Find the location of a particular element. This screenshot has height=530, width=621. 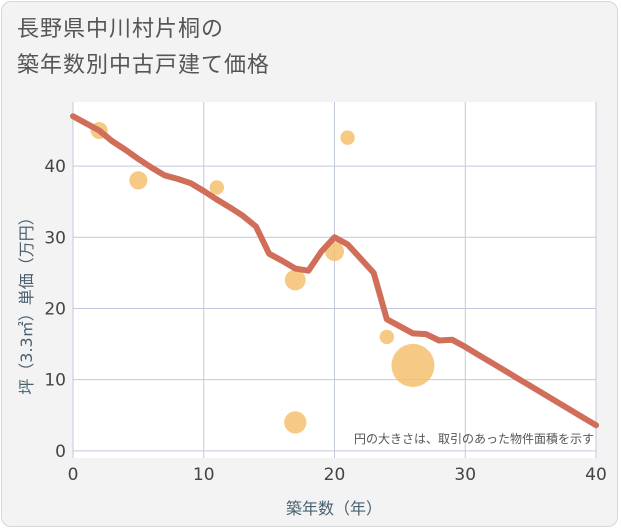

y-axis-label: 坪（3.3㎡）単価（万円） is located at coordinates (26, 301).